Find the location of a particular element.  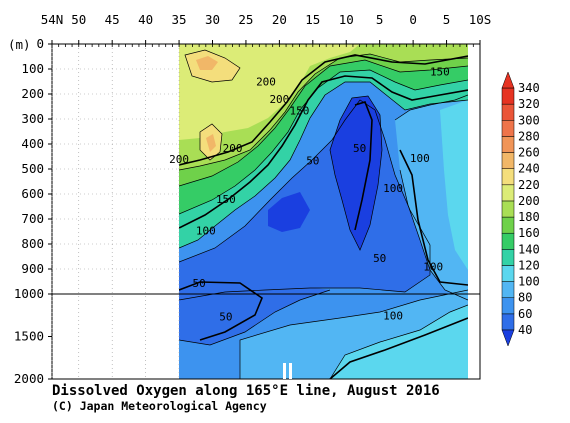

colorbar-low-triangle is located at coordinates (508, 338).